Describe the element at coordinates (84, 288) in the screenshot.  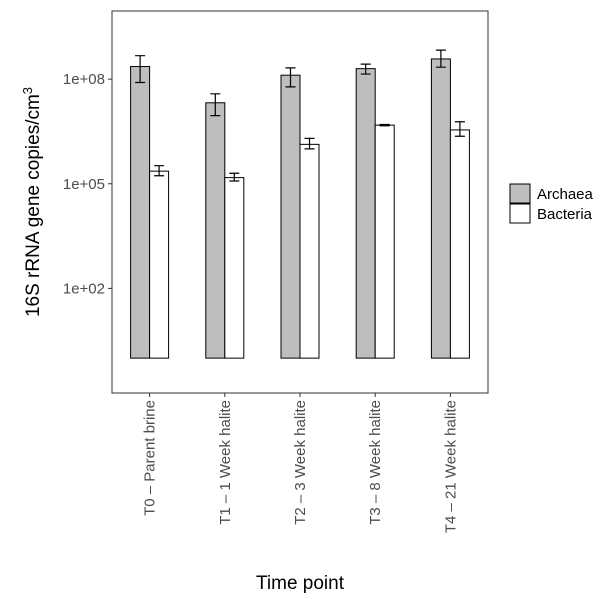
I see `y-tick-label-0: 1e+02` at that location.